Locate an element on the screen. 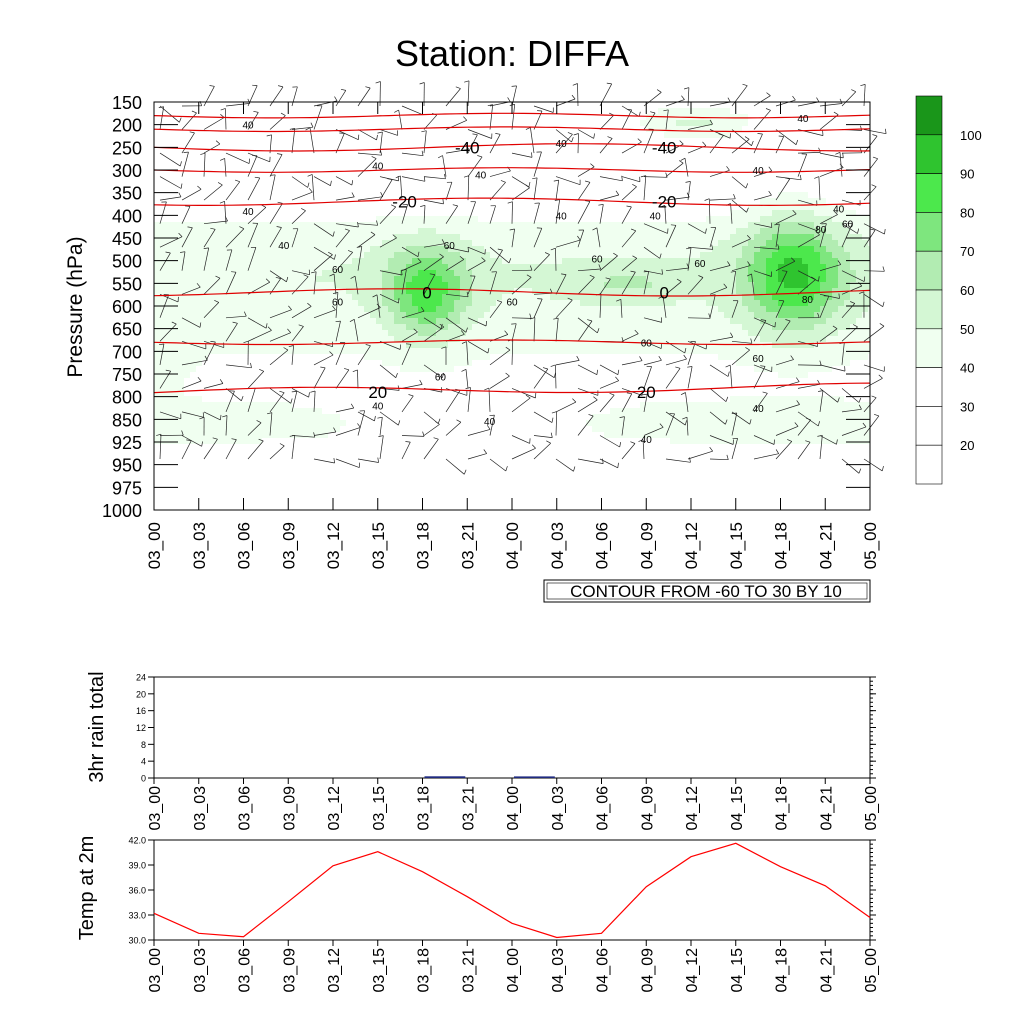 This screenshot has width=1024, height=1024. pressure-tick-label: 550 is located at coordinates (127, 284).